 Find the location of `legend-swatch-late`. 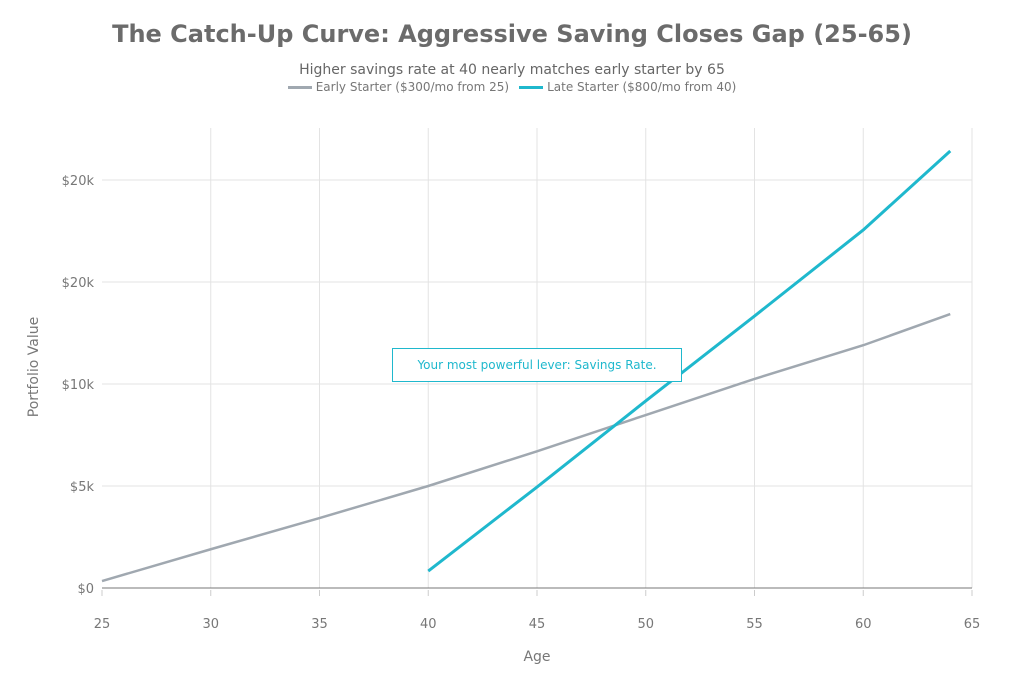

legend-swatch-late is located at coordinates (531, 87).